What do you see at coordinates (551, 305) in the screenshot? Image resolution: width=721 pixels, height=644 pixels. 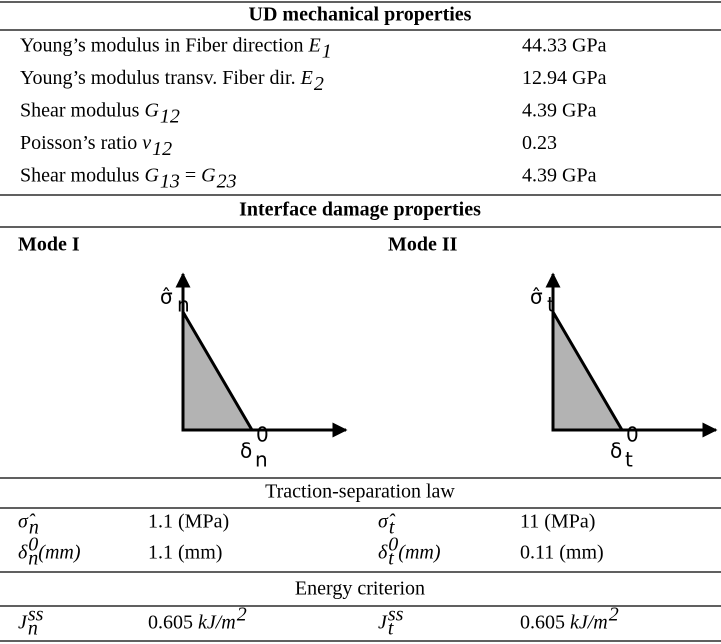 I see `stress-sub: t` at bounding box center [551, 305].